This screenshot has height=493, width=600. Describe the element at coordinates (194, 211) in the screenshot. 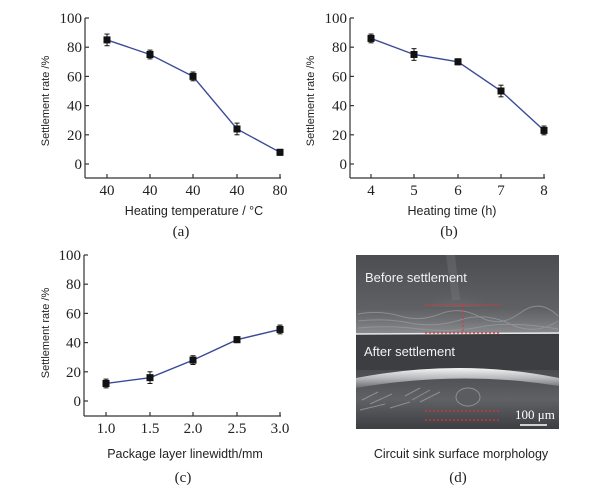

I see `x-axis-label: Heating temperature / °C` at that location.